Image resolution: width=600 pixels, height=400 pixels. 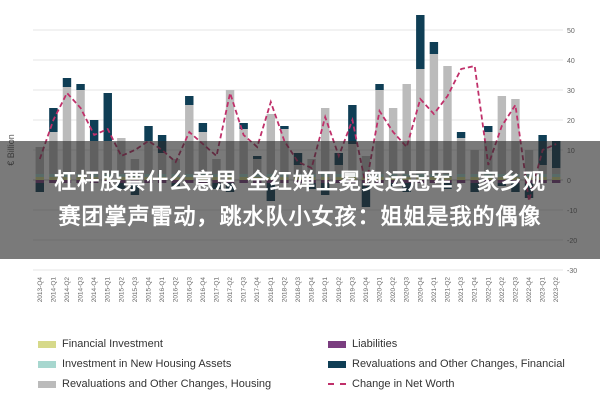 I want to click on legend-dash, so click(x=337, y=384).